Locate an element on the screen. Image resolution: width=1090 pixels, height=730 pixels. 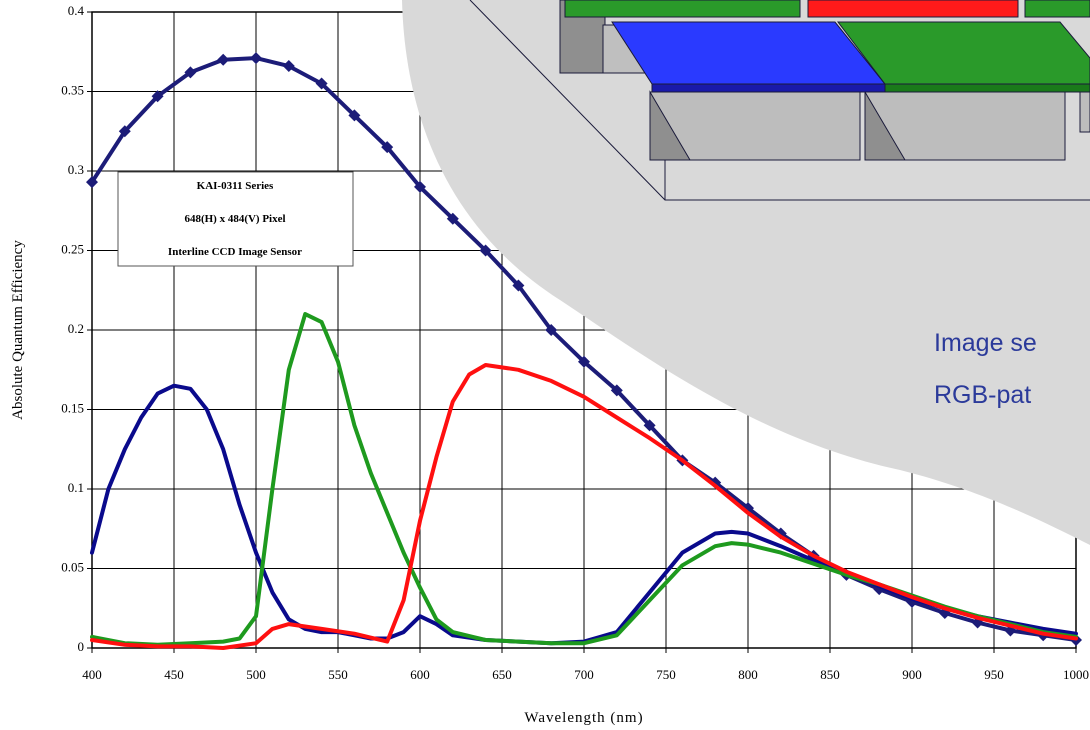
y-tick-label: 0.3 is located at coordinates (76, 169).